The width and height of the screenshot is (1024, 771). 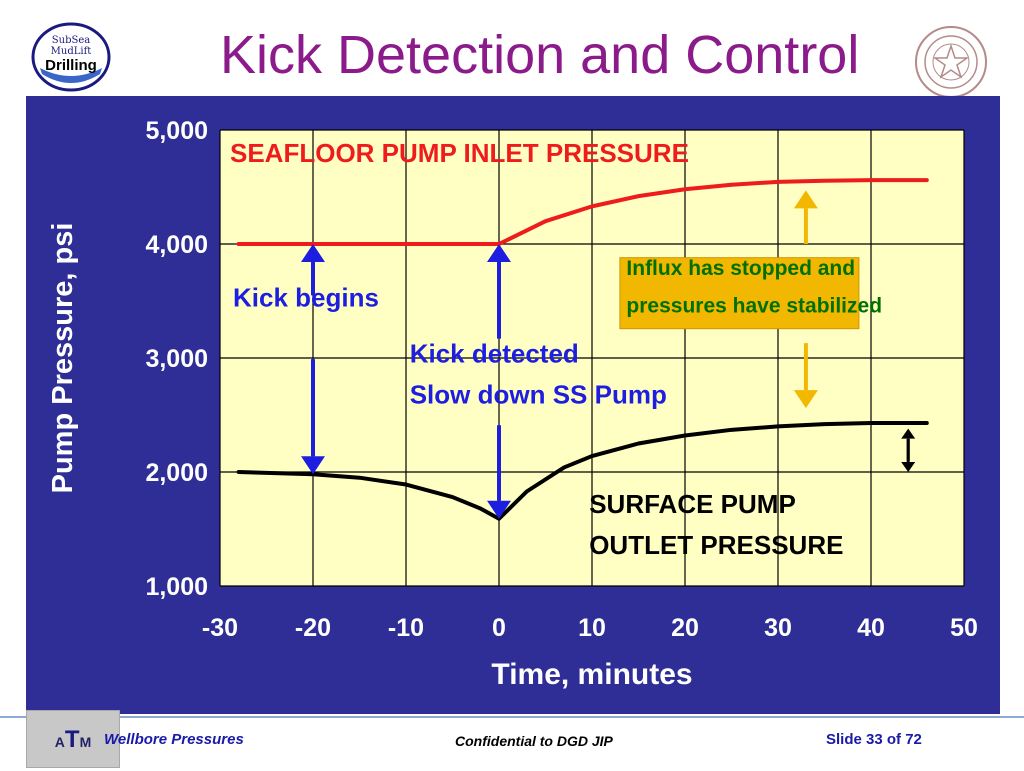 I want to click on x-tick-label: 20, so click(x=685, y=628).